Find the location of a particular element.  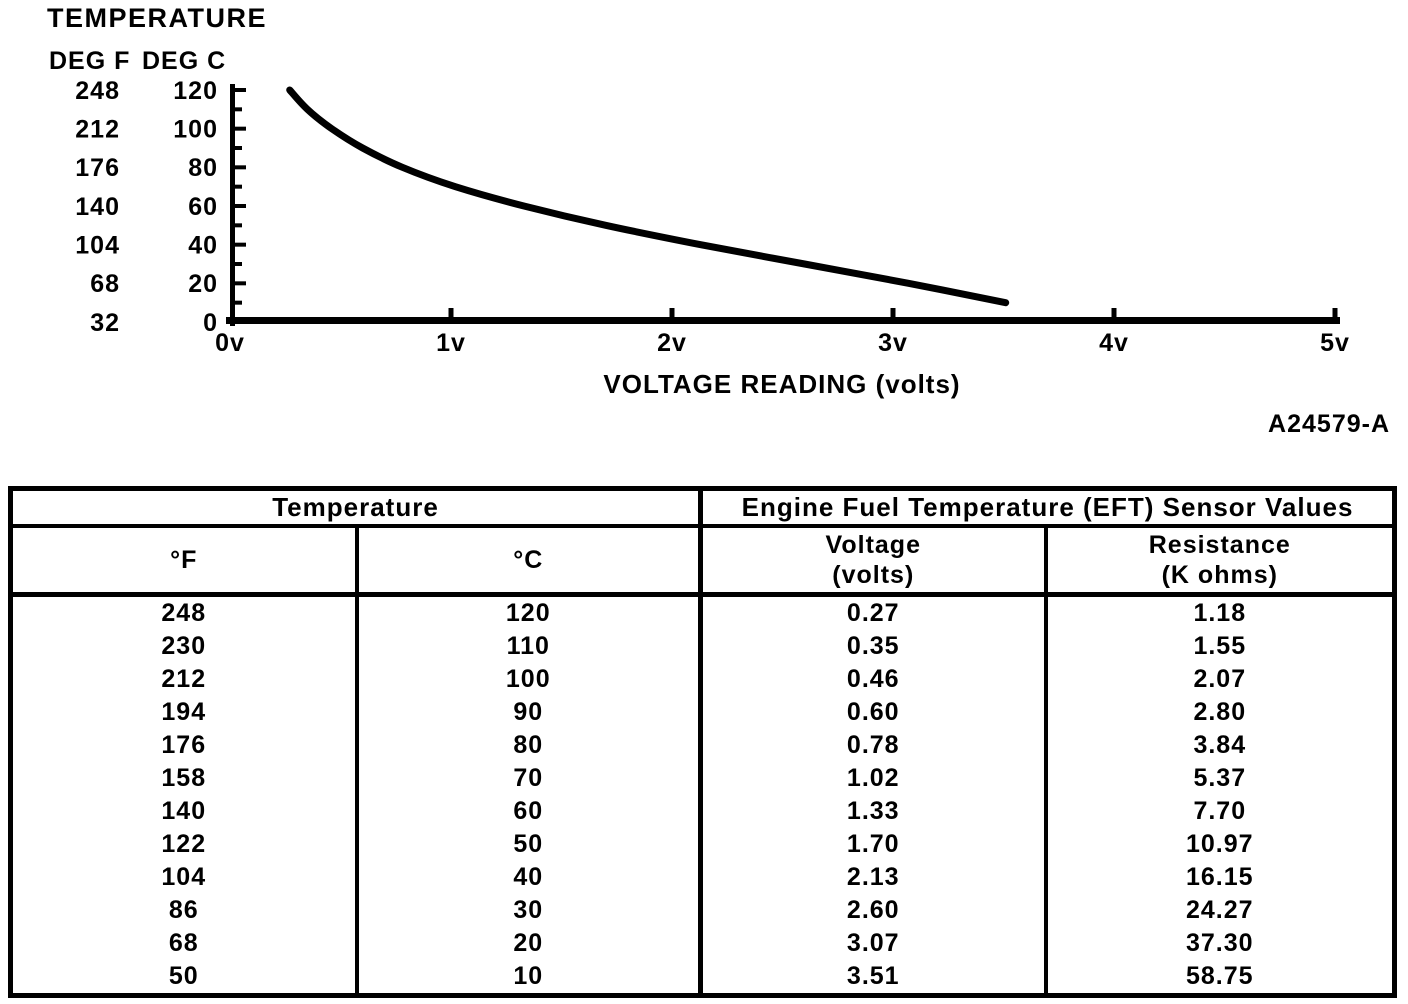

table-cell: 20 is located at coordinates (527, 943).